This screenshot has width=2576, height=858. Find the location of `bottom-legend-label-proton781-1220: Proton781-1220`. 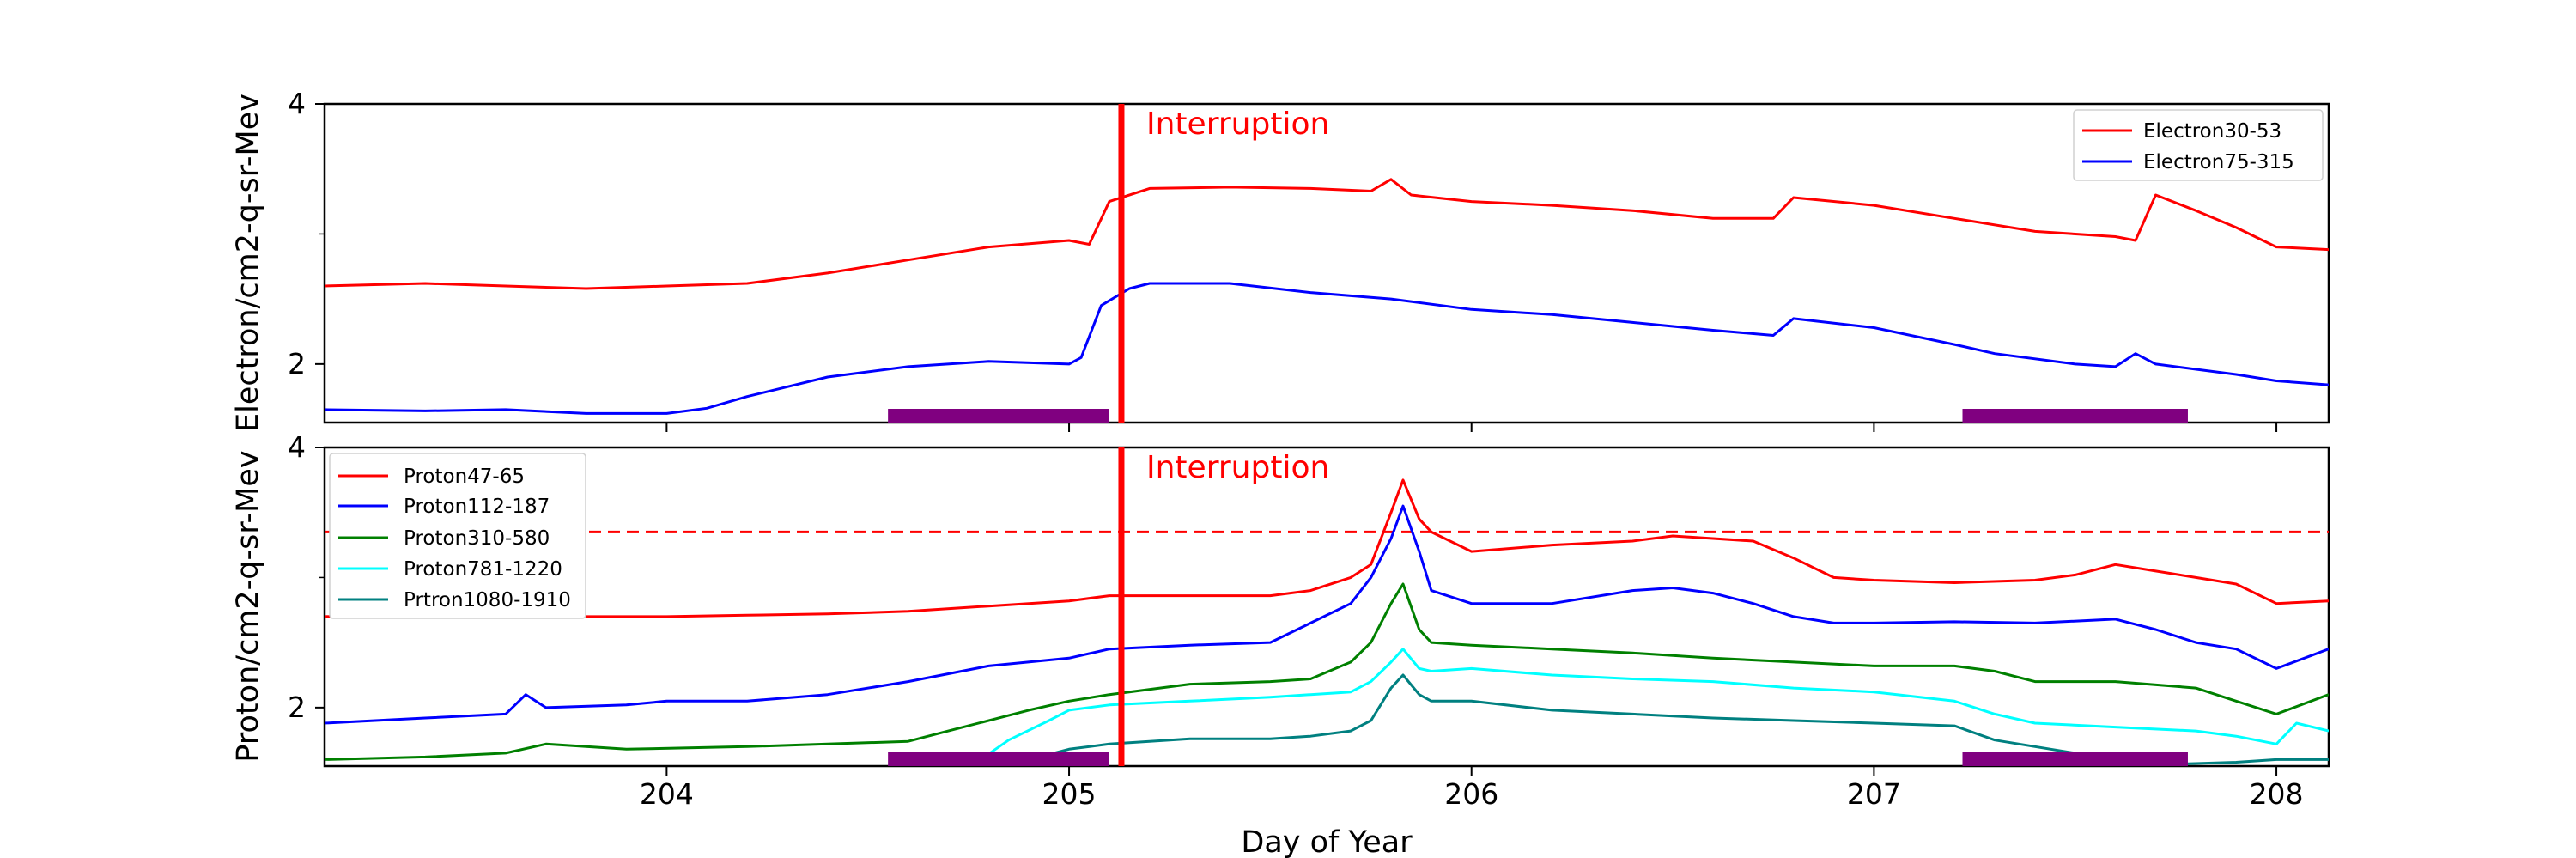

bottom-legend-label-proton781-1220: Proton781-1220 is located at coordinates (483, 569).